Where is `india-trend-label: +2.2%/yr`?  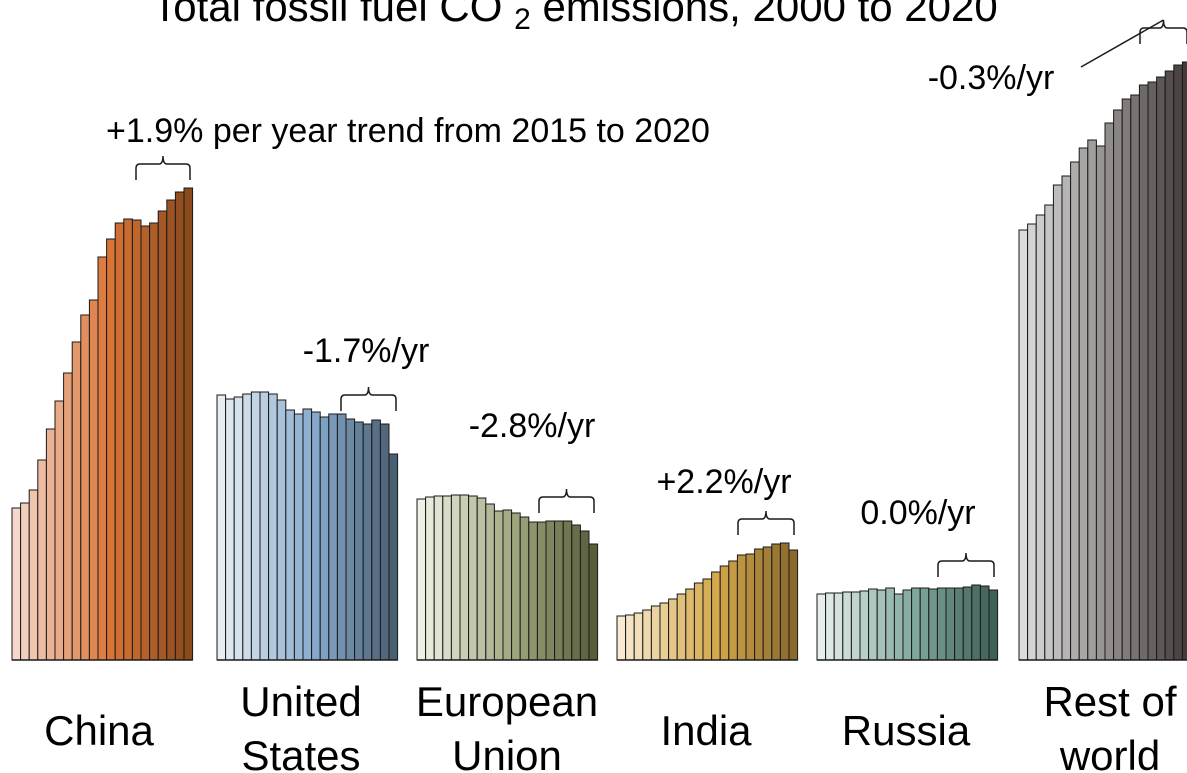 india-trend-label: +2.2%/yr is located at coordinates (723, 482).